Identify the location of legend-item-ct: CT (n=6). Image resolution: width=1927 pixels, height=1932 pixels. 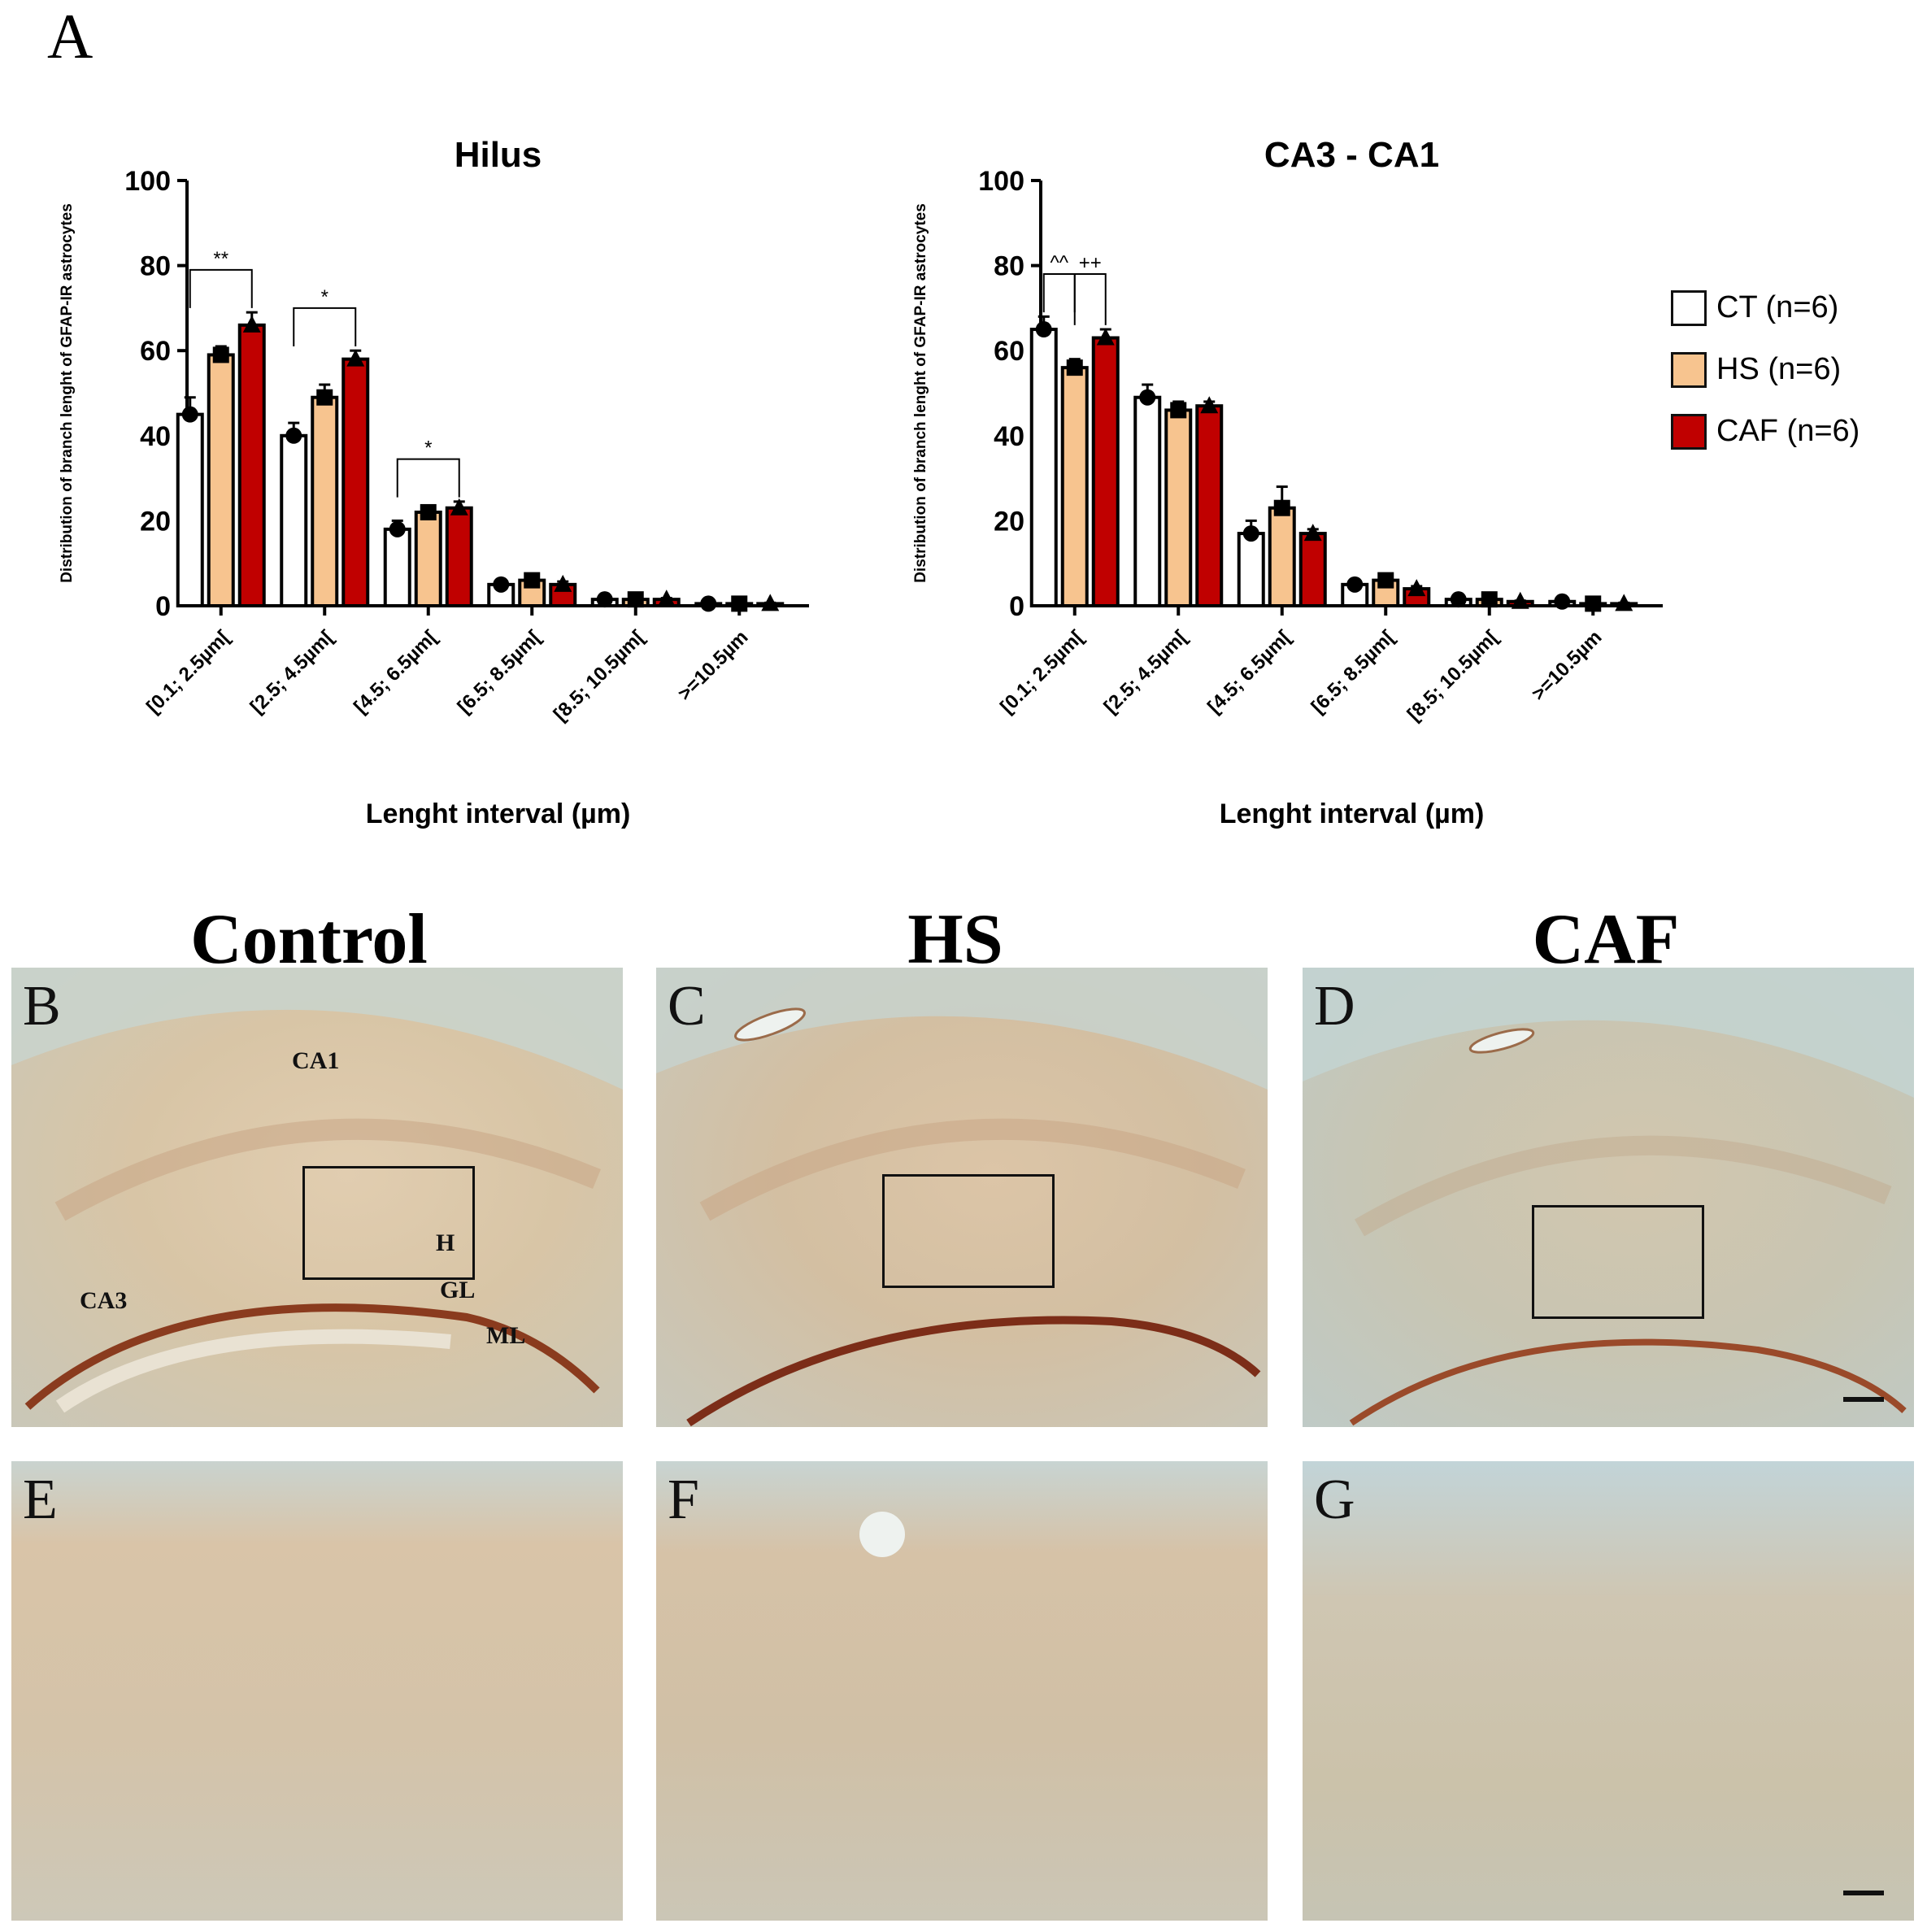
(1793, 309).